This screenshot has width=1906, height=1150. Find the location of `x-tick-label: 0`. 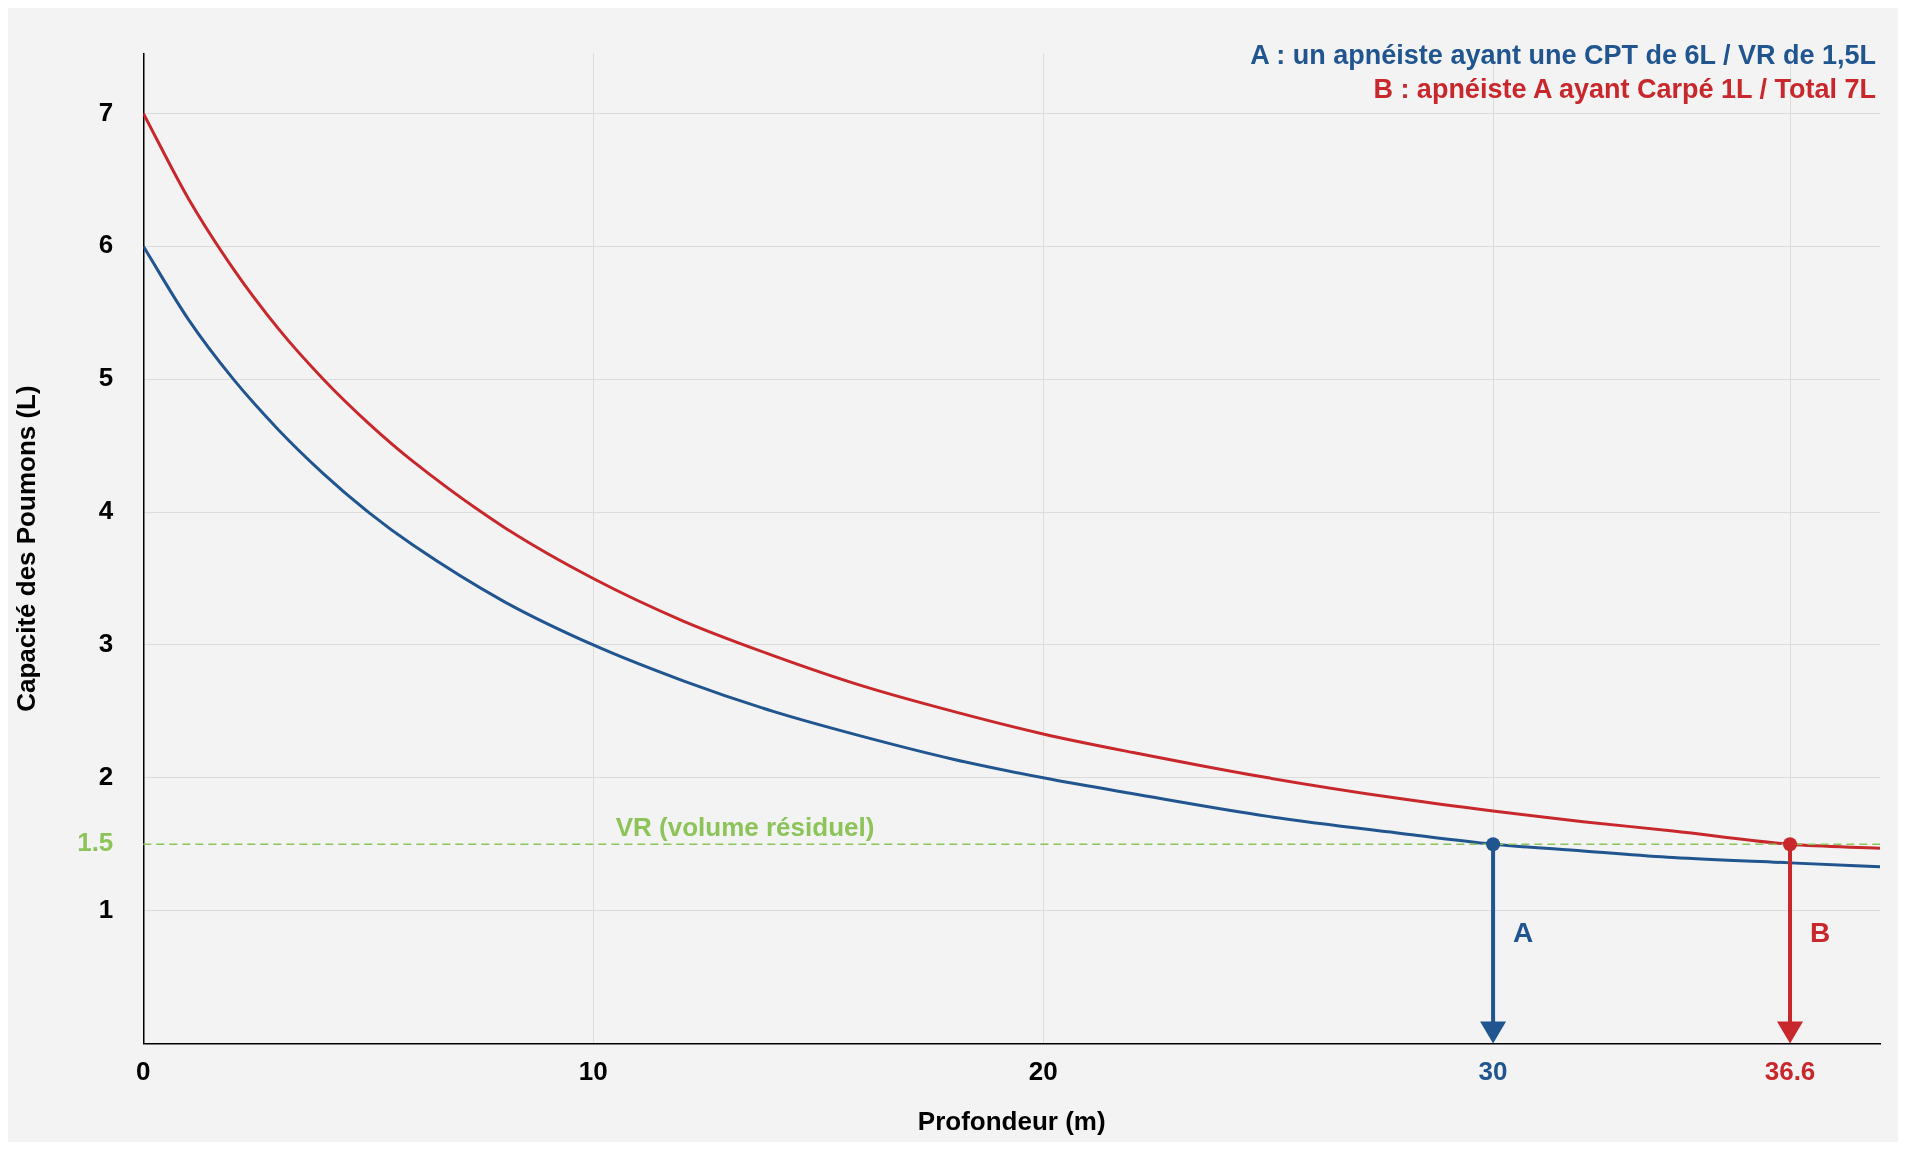

x-tick-label: 0 is located at coordinates (143, 1071).